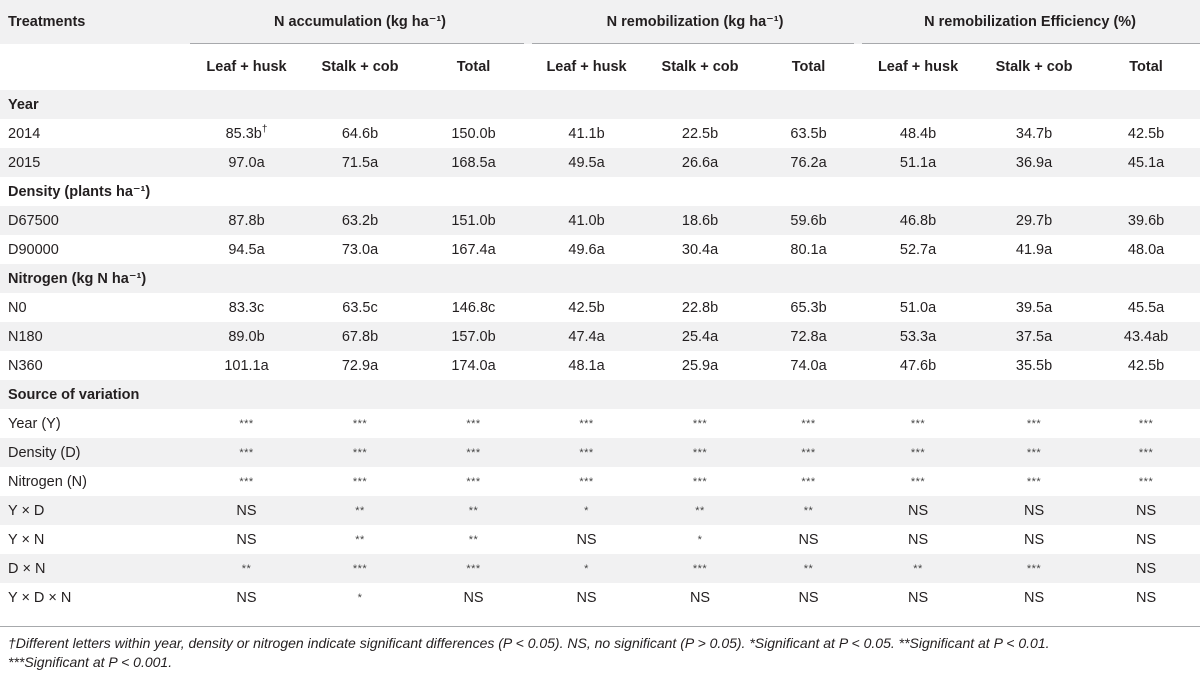 Image resolution: width=1200 pixels, height=681 pixels. I want to click on table-cell: 39.5a, so click(1034, 307).